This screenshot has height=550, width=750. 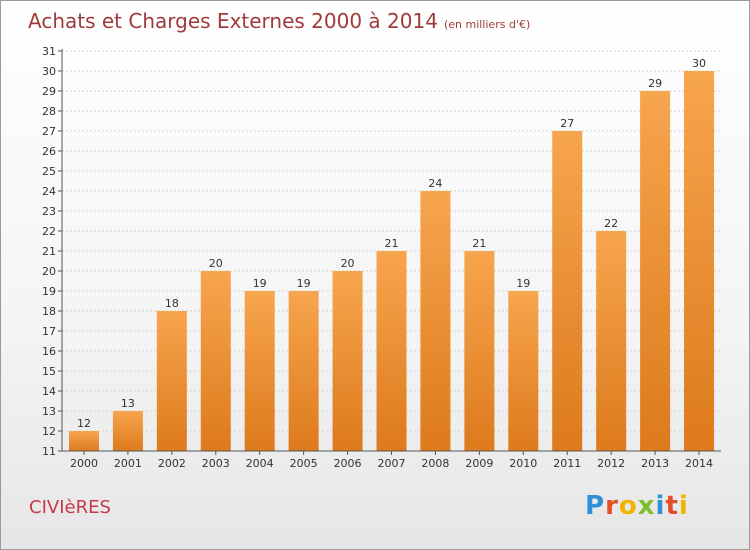 I want to click on logo-letter: x, so click(x=646, y=506).